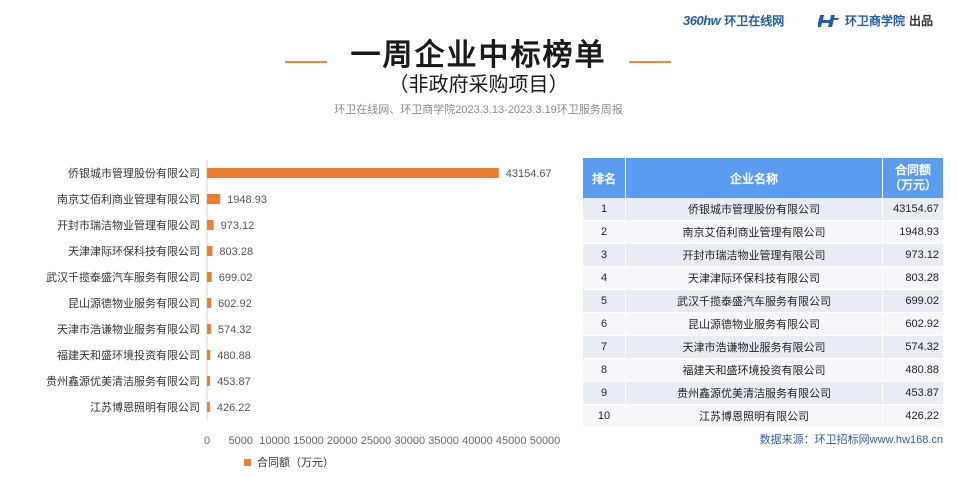 Image resolution: width=957 pixels, height=497 pixels. I want to click on company-cell: 武汉千揽泰盛汽车服务有限公司, so click(754, 301).